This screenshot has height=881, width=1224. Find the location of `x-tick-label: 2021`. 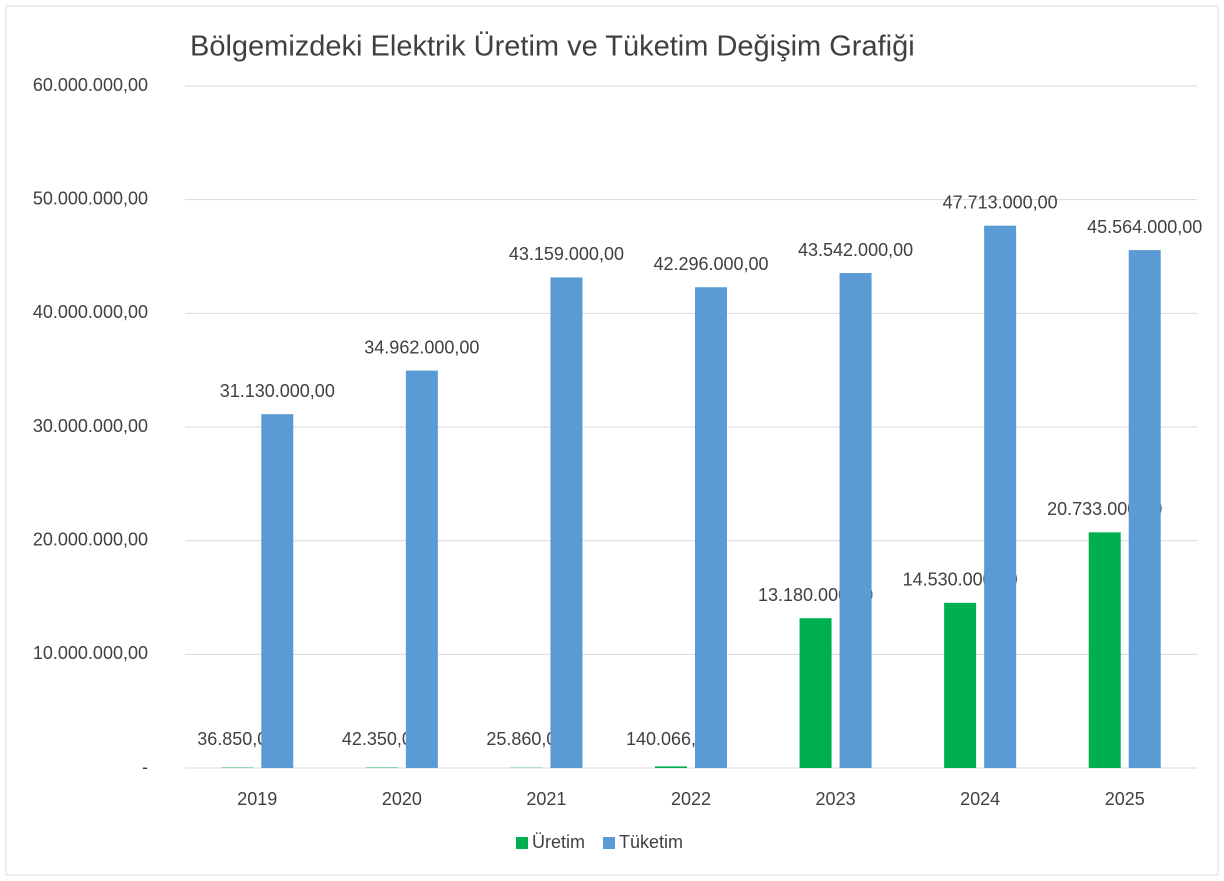

x-tick-label: 2021 is located at coordinates (546, 799).